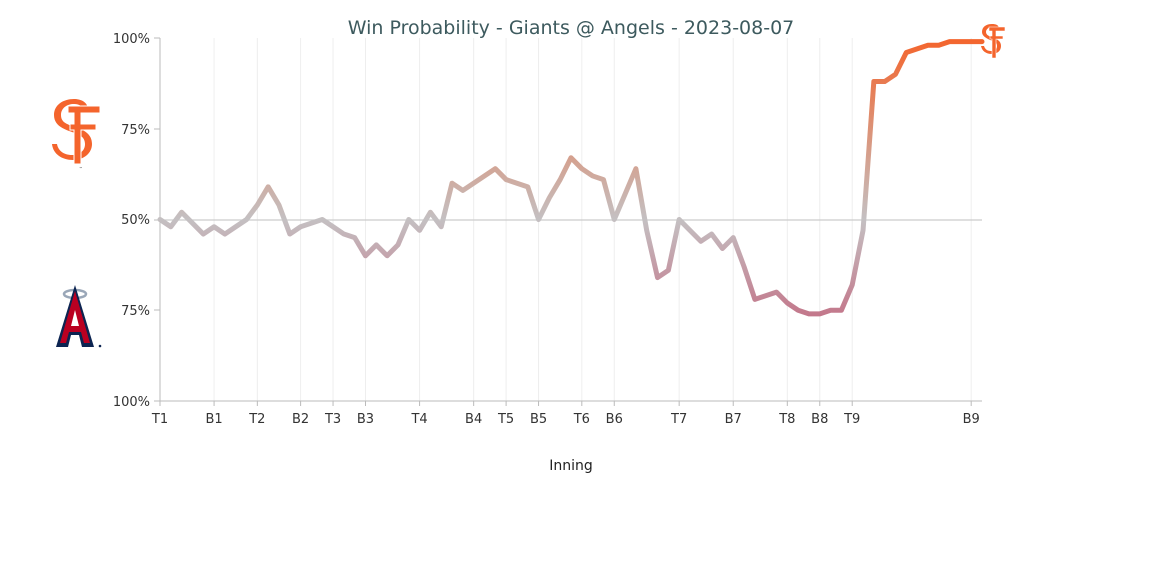 This screenshot has width=1175, height=572. What do you see at coordinates (256, 419) in the screenshot?
I see `x-tick-label-t2: T2` at bounding box center [256, 419].